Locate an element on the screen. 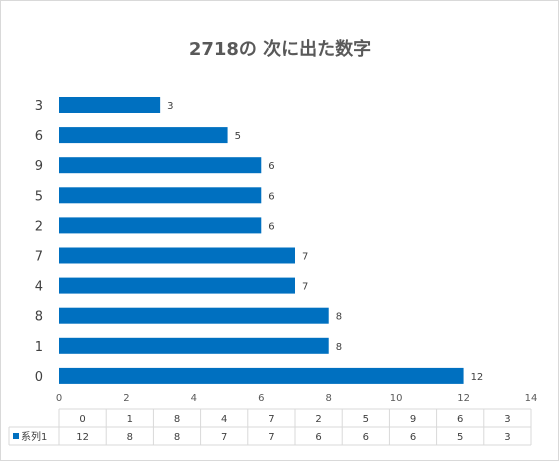 This screenshot has height=461, width=559. table-header-9: 9 is located at coordinates (413, 419).